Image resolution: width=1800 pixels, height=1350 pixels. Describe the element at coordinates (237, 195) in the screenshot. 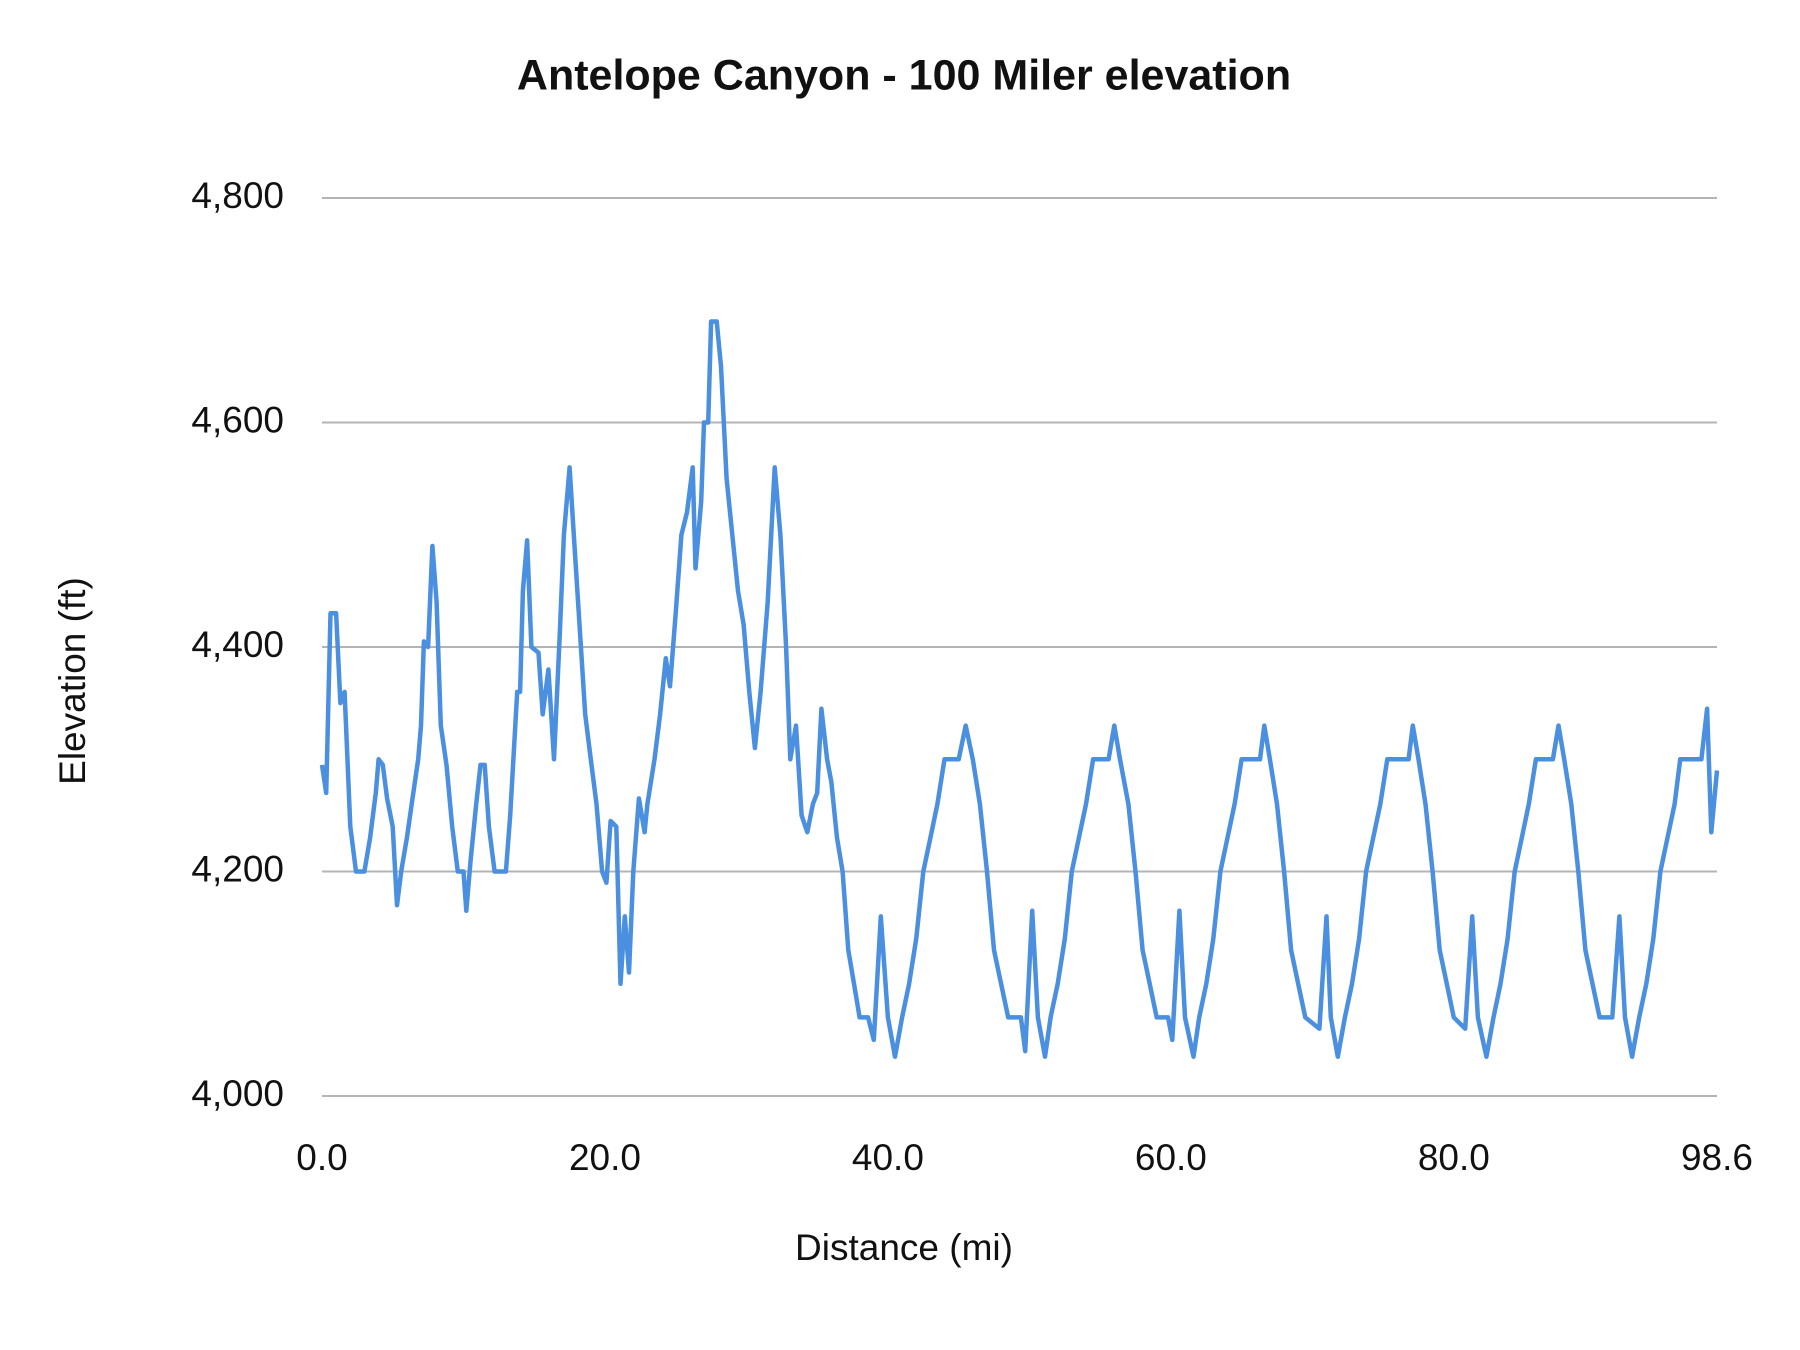

I see `y-tick-label: 4,800` at that location.